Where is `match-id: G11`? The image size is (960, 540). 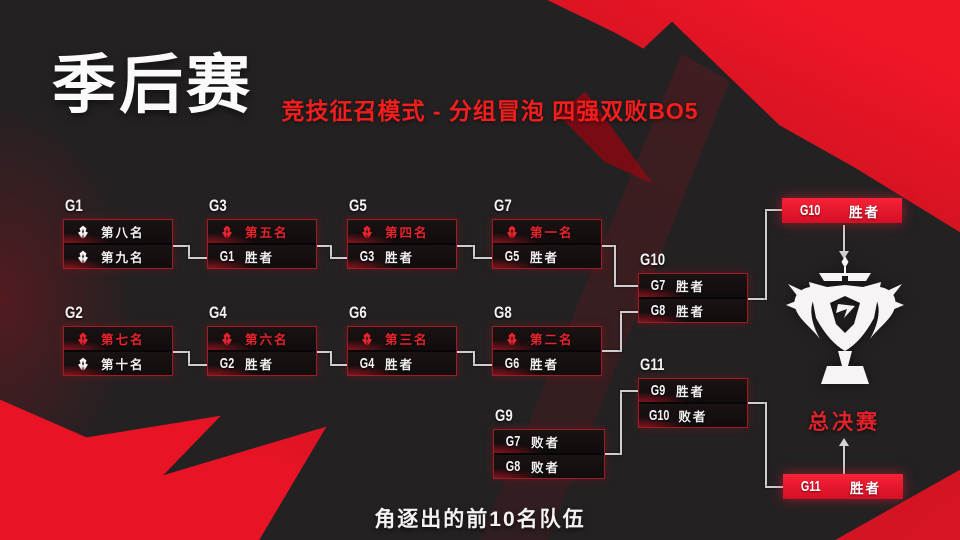 match-id: G11 is located at coordinates (652, 364).